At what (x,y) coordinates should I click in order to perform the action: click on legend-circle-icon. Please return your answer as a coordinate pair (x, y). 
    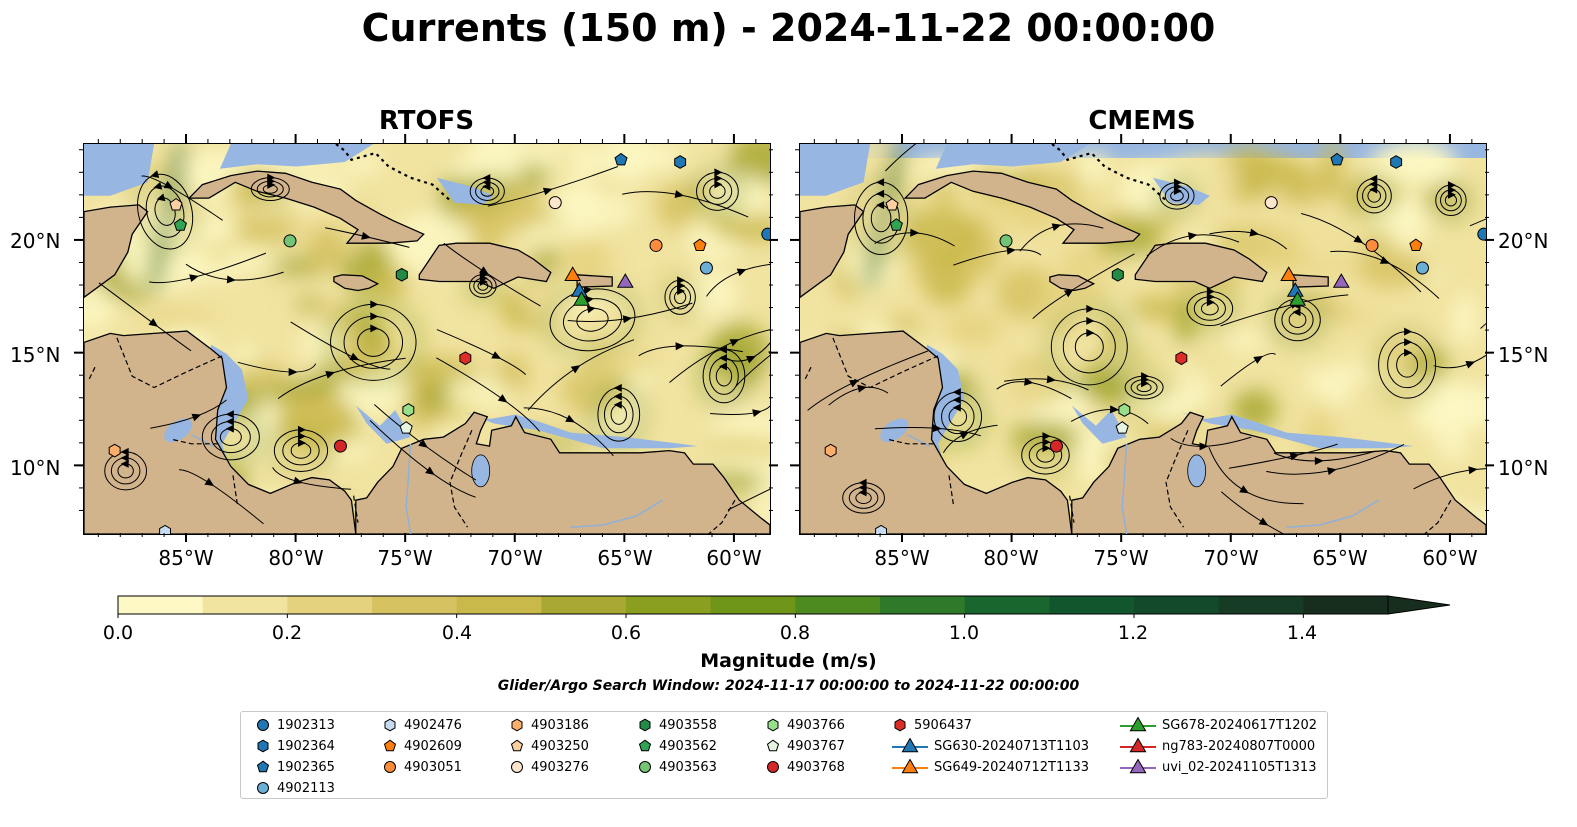
    Looking at the image, I should click on (773, 767).